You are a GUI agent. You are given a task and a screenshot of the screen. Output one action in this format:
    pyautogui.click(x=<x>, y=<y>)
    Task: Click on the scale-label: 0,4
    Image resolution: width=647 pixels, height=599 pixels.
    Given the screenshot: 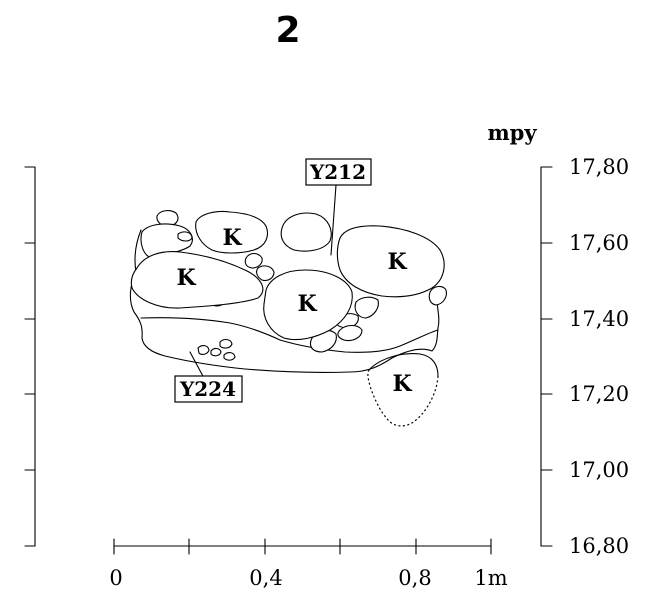 What is the action you would take?
    pyautogui.click(x=265, y=578)
    